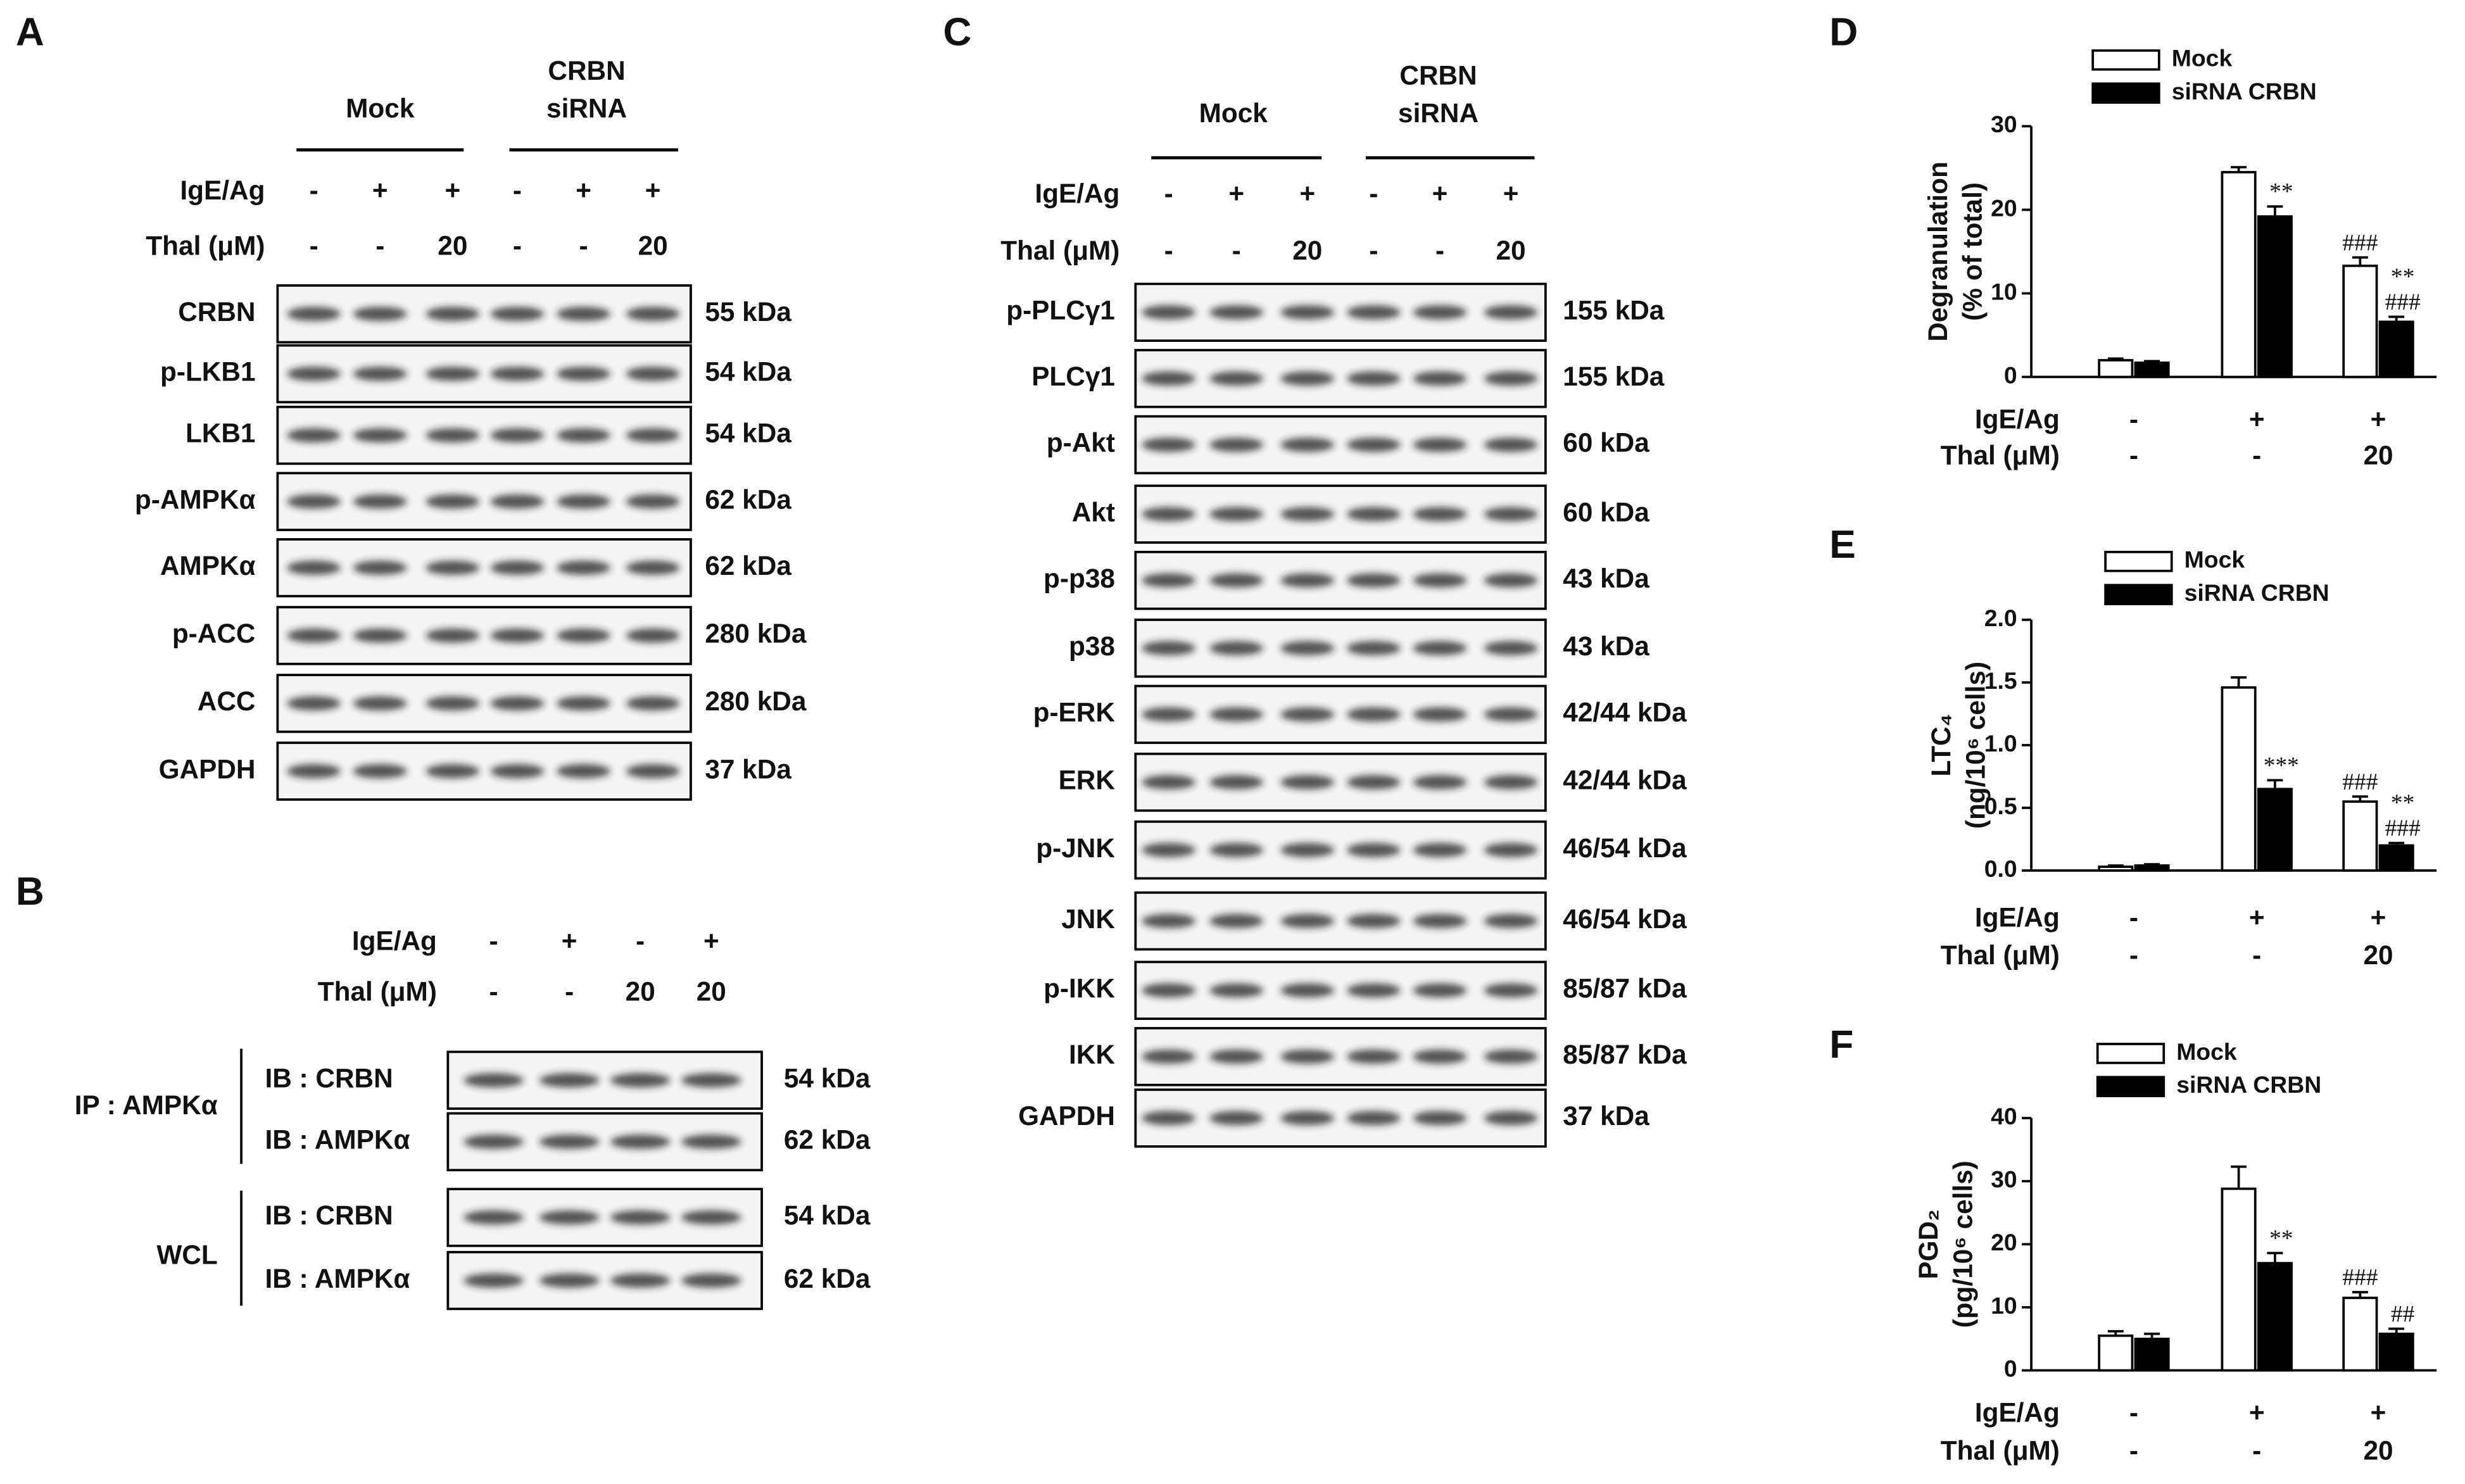  I want to click on blot-label: p-p38, so click(1079, 578).